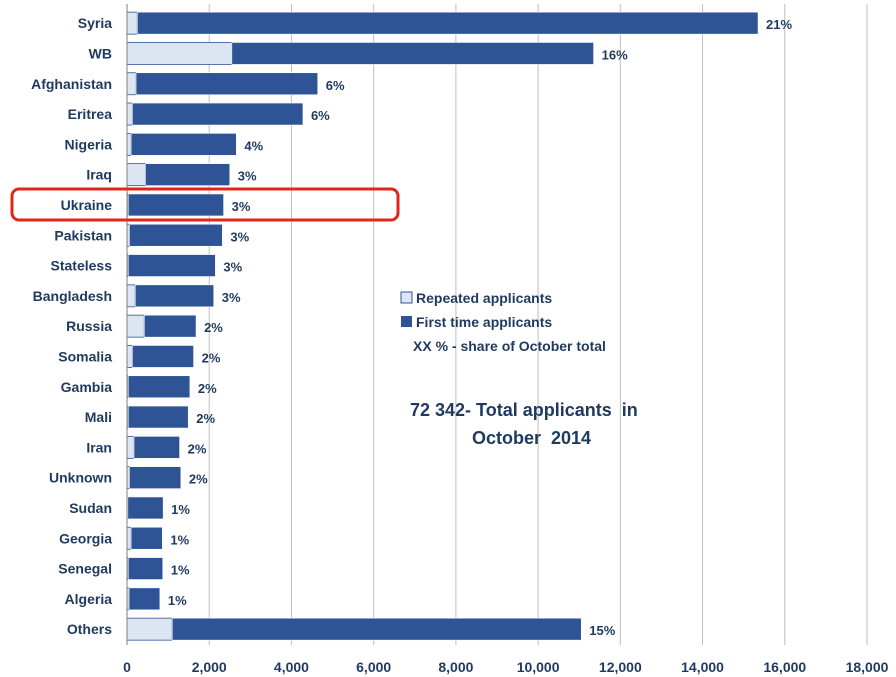 The height and width of the screenshot is (677, 896). I want to click on bar-repeated-afghanistan, so click(131, 84).